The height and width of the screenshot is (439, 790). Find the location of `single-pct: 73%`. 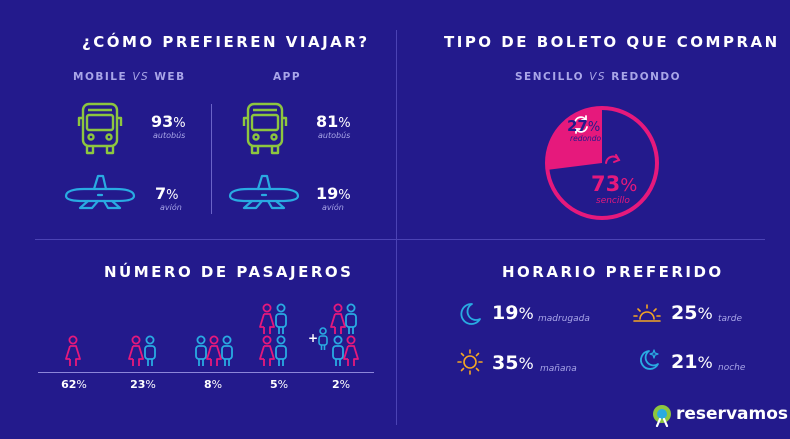

single-pct: 73% is located at coordinates (614, 184).